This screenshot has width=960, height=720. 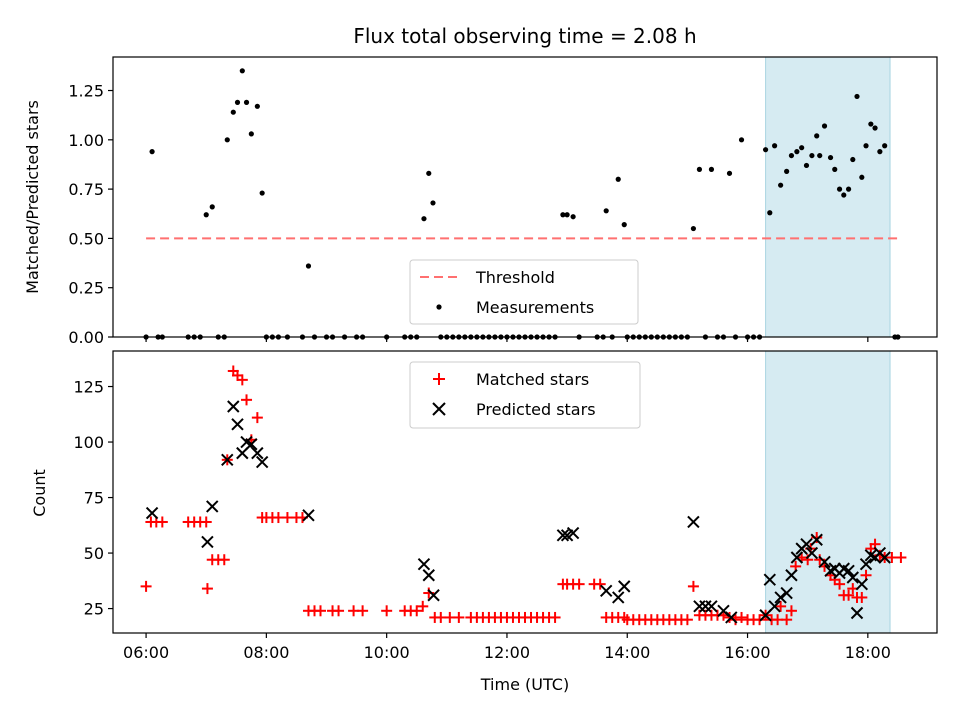 I want to click on top-legend-box, so click(x=524, y=292).